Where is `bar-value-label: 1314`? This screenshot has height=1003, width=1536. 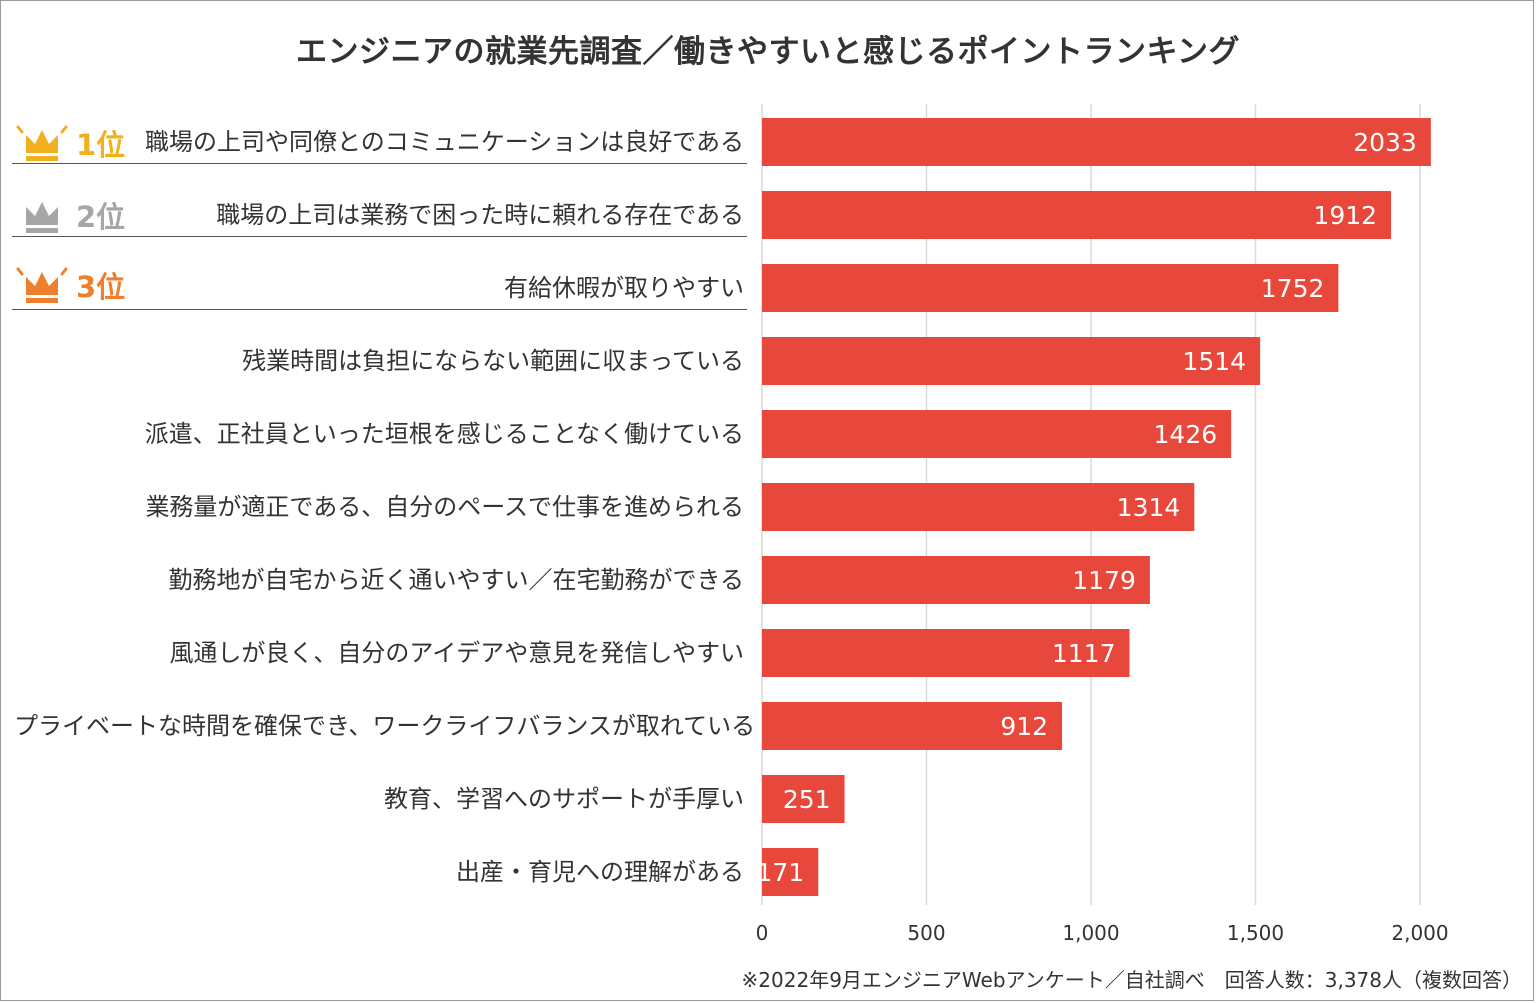 bar-value-label: 1314 is located at coordinates (1149, 507).